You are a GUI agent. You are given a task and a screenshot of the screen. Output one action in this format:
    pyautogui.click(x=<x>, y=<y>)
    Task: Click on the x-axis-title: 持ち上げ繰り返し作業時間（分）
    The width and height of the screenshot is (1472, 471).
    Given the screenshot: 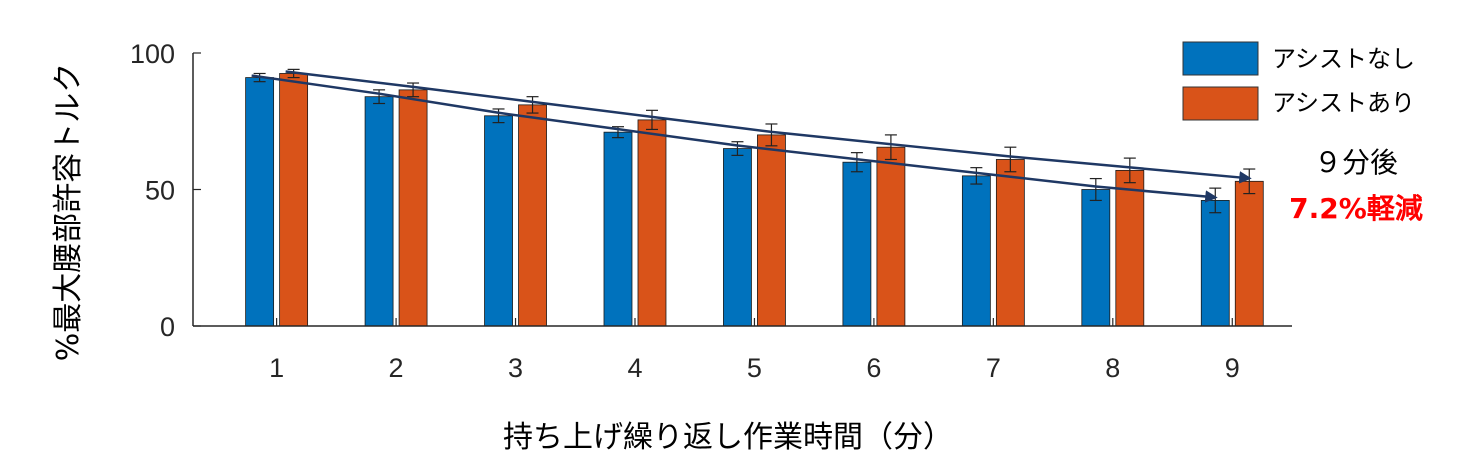 What is the action you would take?
    pyautogui.click(x=728, y=437)
    